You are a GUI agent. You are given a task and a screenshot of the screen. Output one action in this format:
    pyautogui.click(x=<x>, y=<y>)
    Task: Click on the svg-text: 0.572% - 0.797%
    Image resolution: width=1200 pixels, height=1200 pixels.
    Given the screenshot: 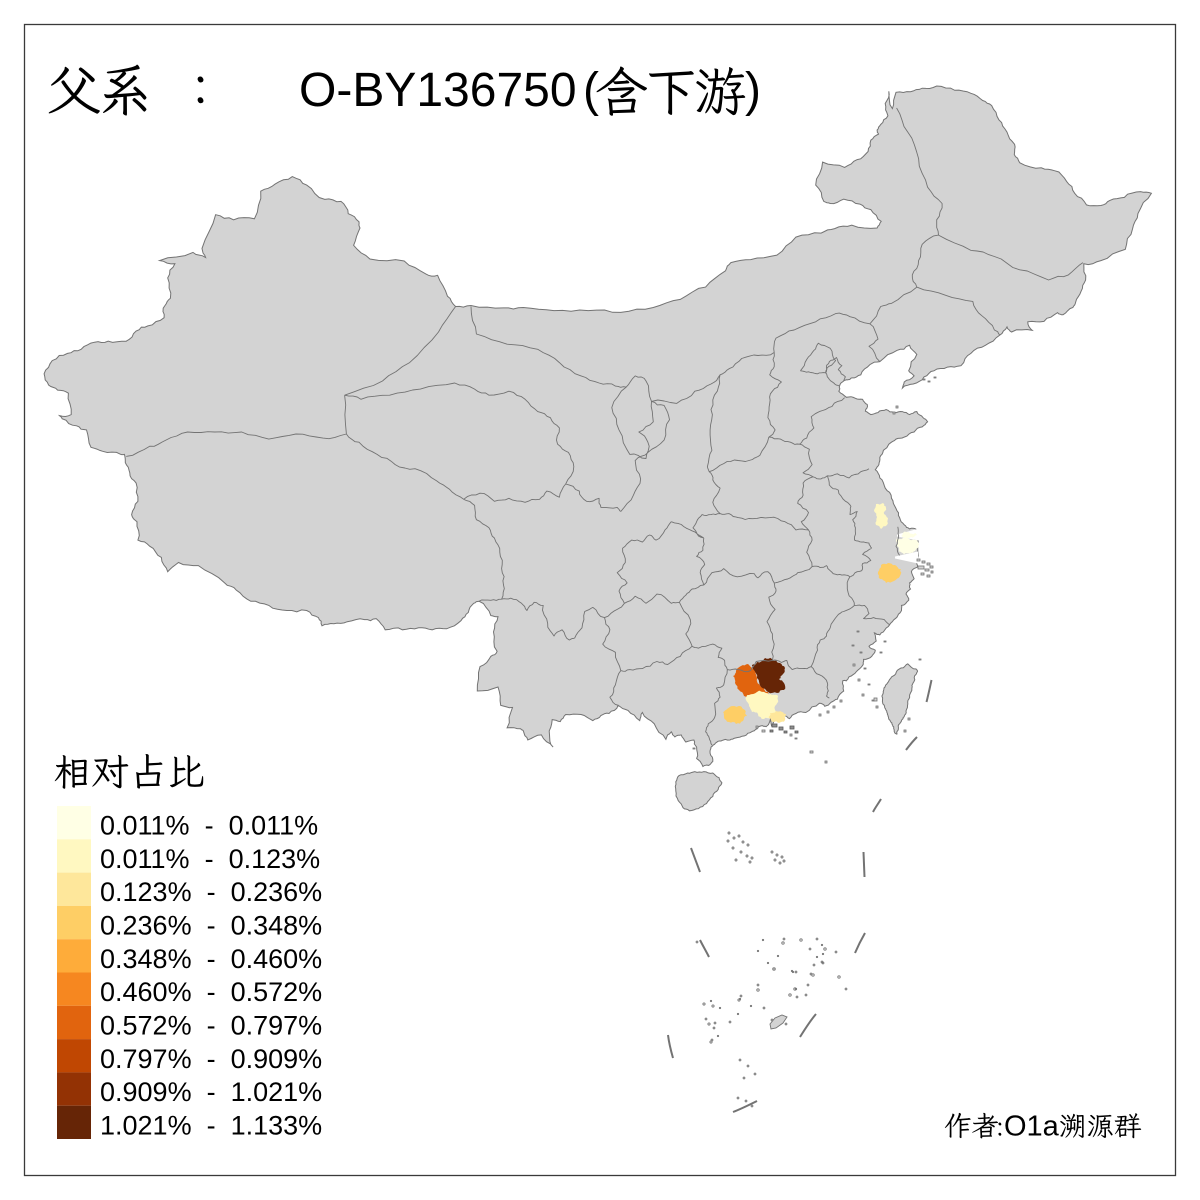 What is the action you would take?
    pyautogui.click(x=211, y=1025)
    